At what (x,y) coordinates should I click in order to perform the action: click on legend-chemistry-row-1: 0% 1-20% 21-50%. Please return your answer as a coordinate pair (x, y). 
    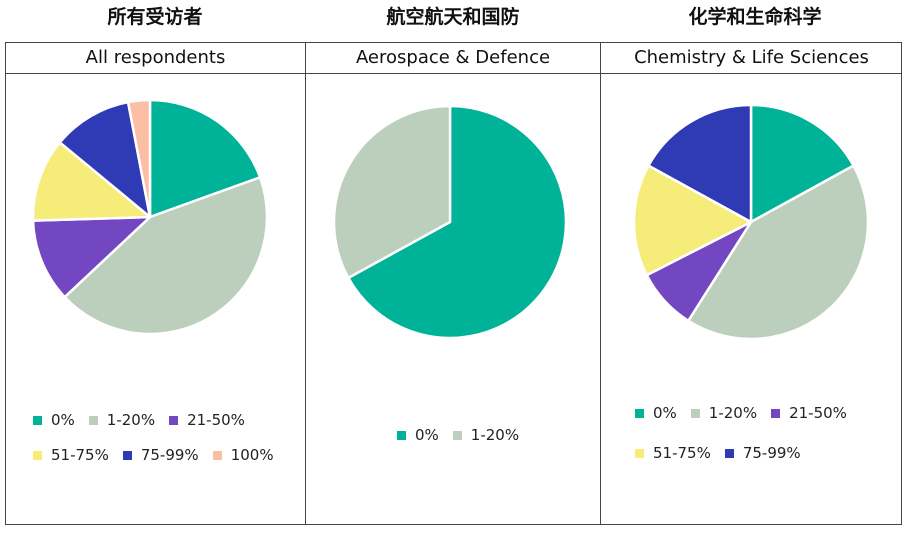
    Looking at the image, I should click on (748, 413).